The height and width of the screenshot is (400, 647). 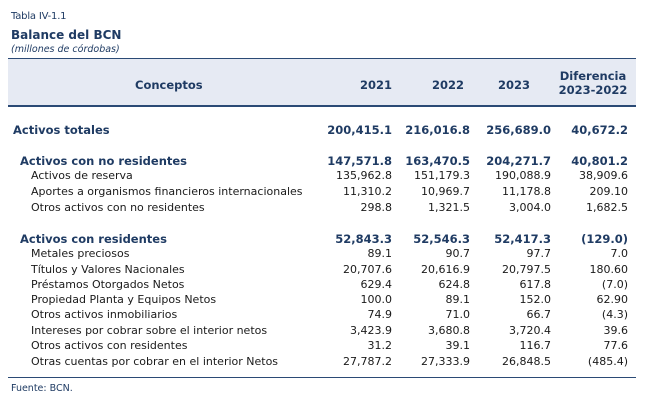 What do you see at coordinates (380, 314) in the screenshot?
I see `cell-v2021: 74.9` at bounding box center [380, 314].